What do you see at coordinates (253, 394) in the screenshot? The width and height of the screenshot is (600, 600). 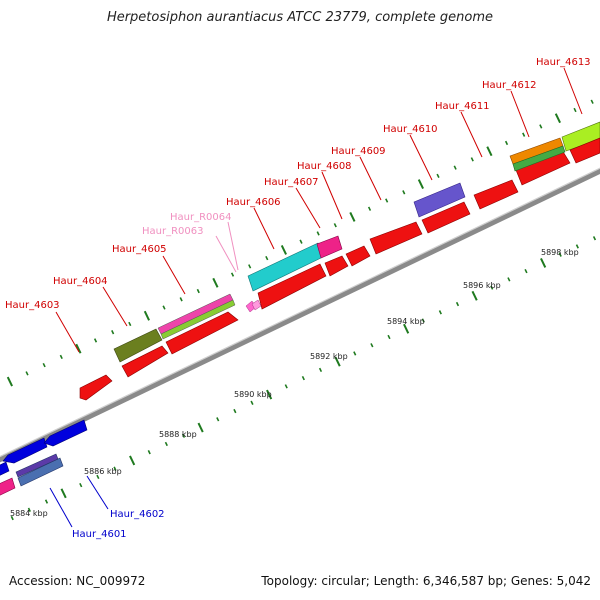 I see `scale-label: 5890 kbp` at bounding box center [253, 394].